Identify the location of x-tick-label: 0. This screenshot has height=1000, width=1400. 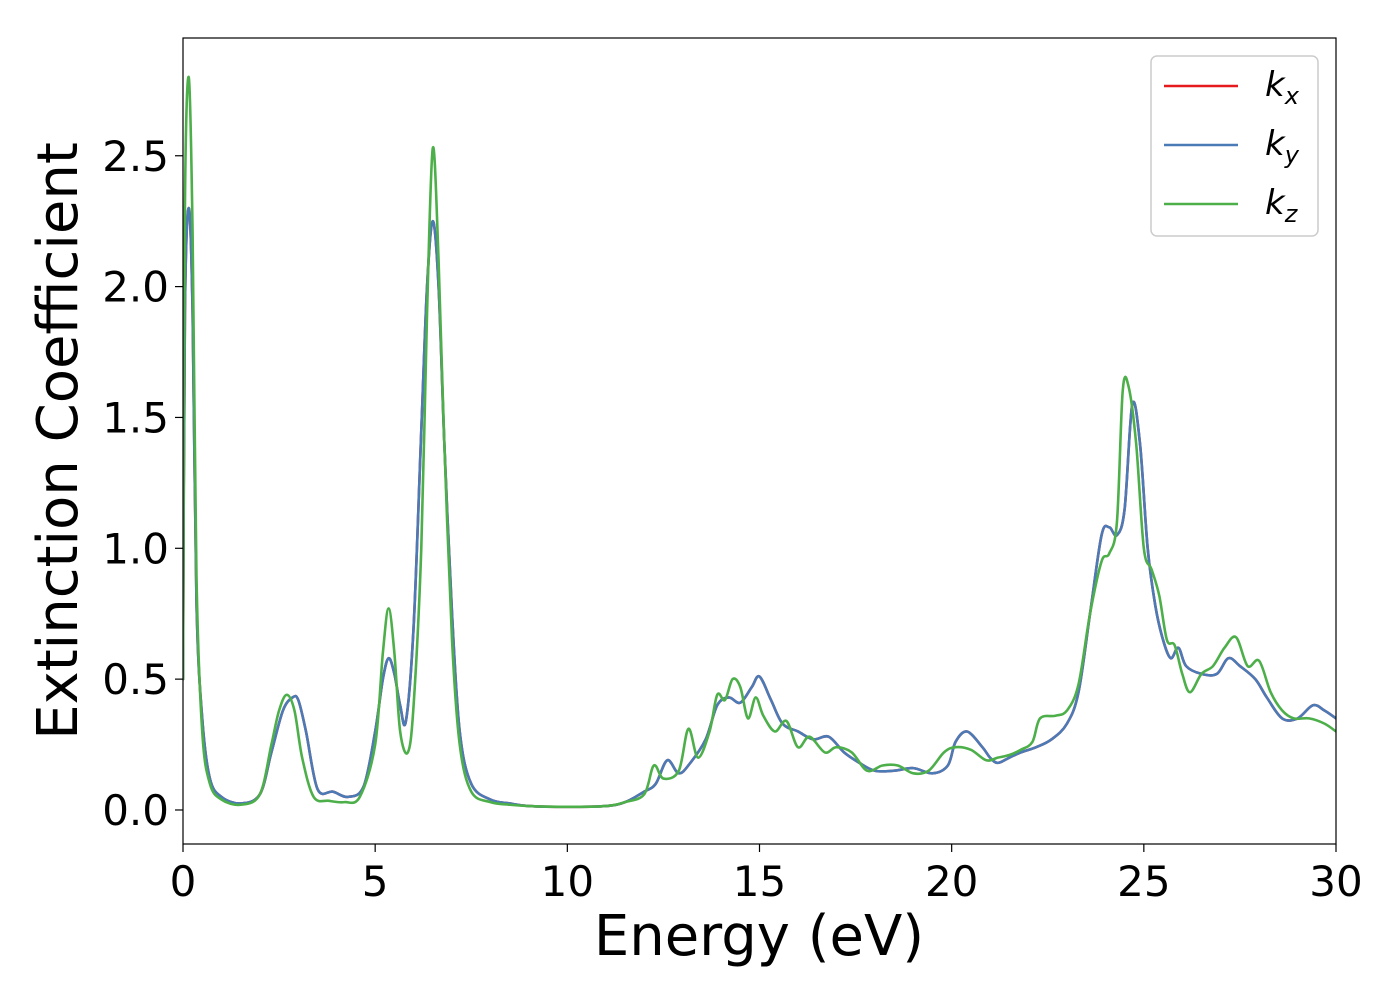
(183, 881).